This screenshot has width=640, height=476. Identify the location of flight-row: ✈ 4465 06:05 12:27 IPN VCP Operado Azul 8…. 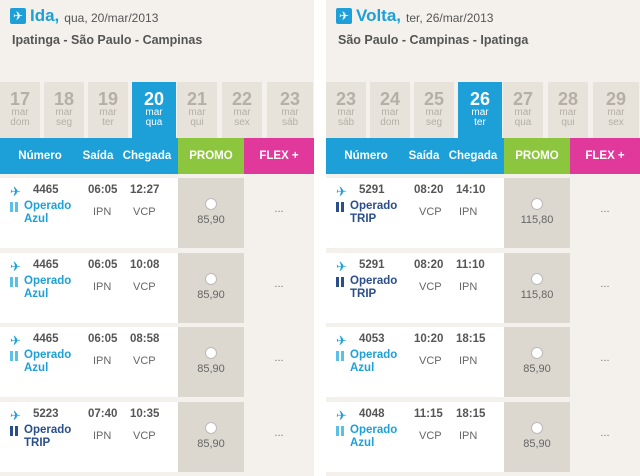
(157, 213).